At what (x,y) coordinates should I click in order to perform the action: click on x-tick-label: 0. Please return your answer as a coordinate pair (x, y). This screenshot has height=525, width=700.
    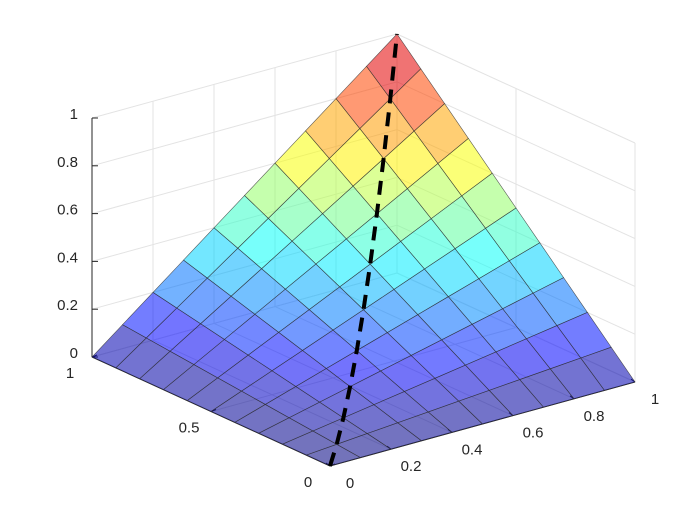
    Looking at the image, I should click on (350, 483).